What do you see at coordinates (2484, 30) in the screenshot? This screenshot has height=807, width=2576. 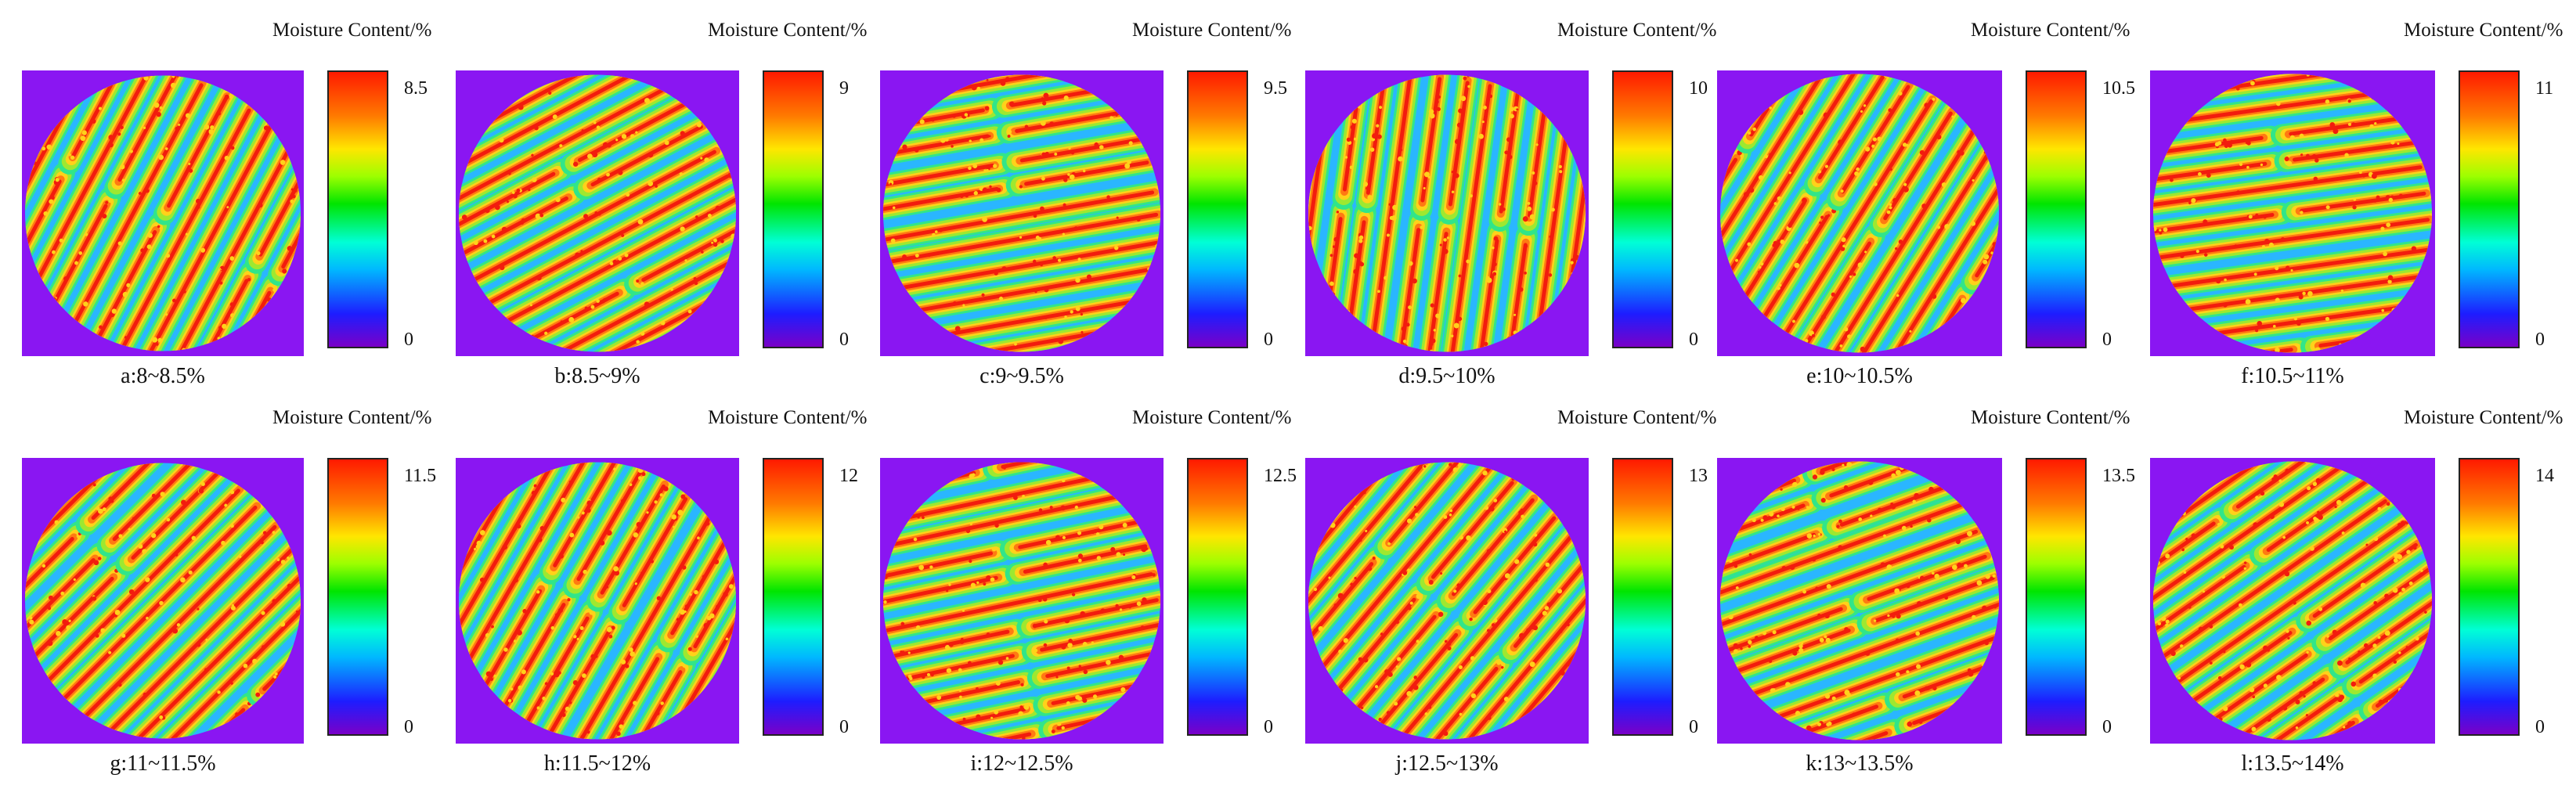 I see `legend-title: Moisture Content/%` at bounding box center [2484, 30].